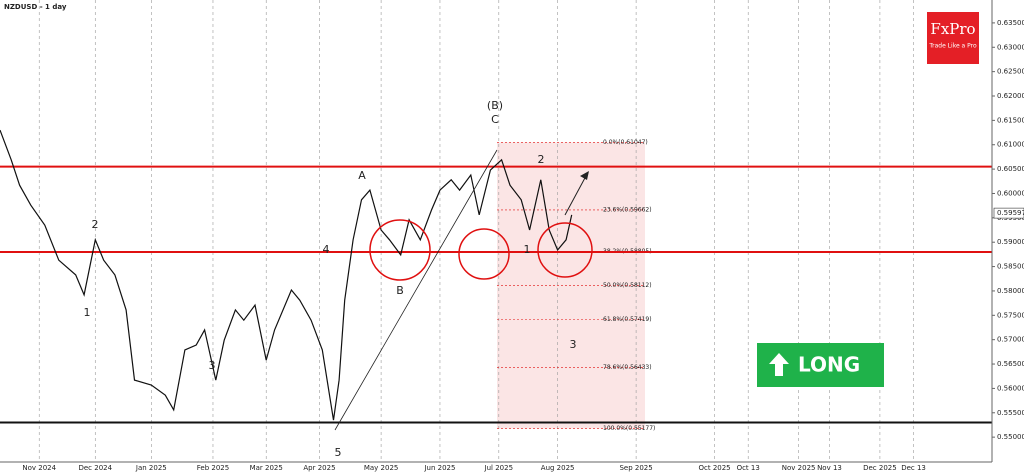 This screenshot has width=1024, height=474. I want to click on y-tick-label: 0.57500, so click(1010, 315).